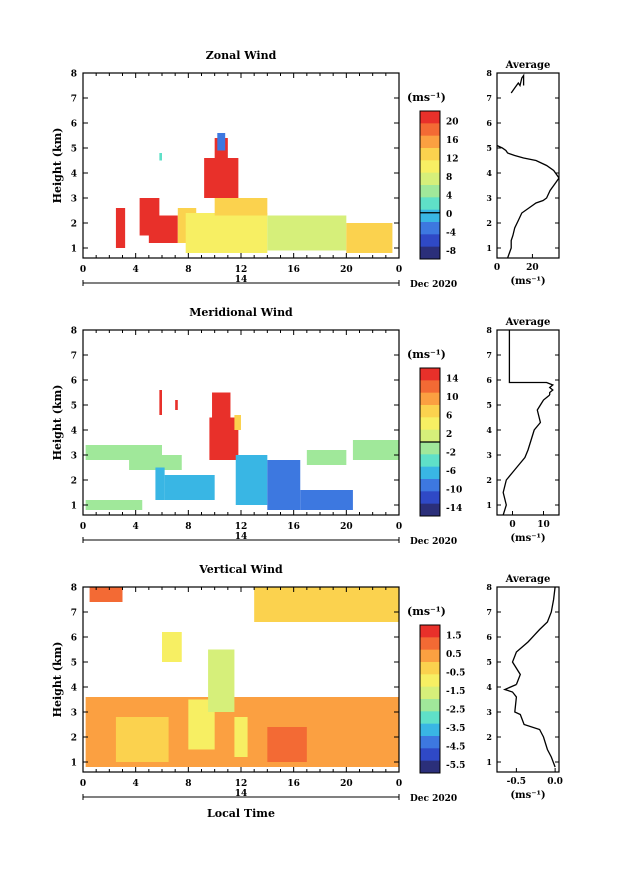 This screenshot has height=873, width=618. Describe the element at coordinates (451, 472) in the screenshot. I see `colorbar-tick-label: -6` at that location.